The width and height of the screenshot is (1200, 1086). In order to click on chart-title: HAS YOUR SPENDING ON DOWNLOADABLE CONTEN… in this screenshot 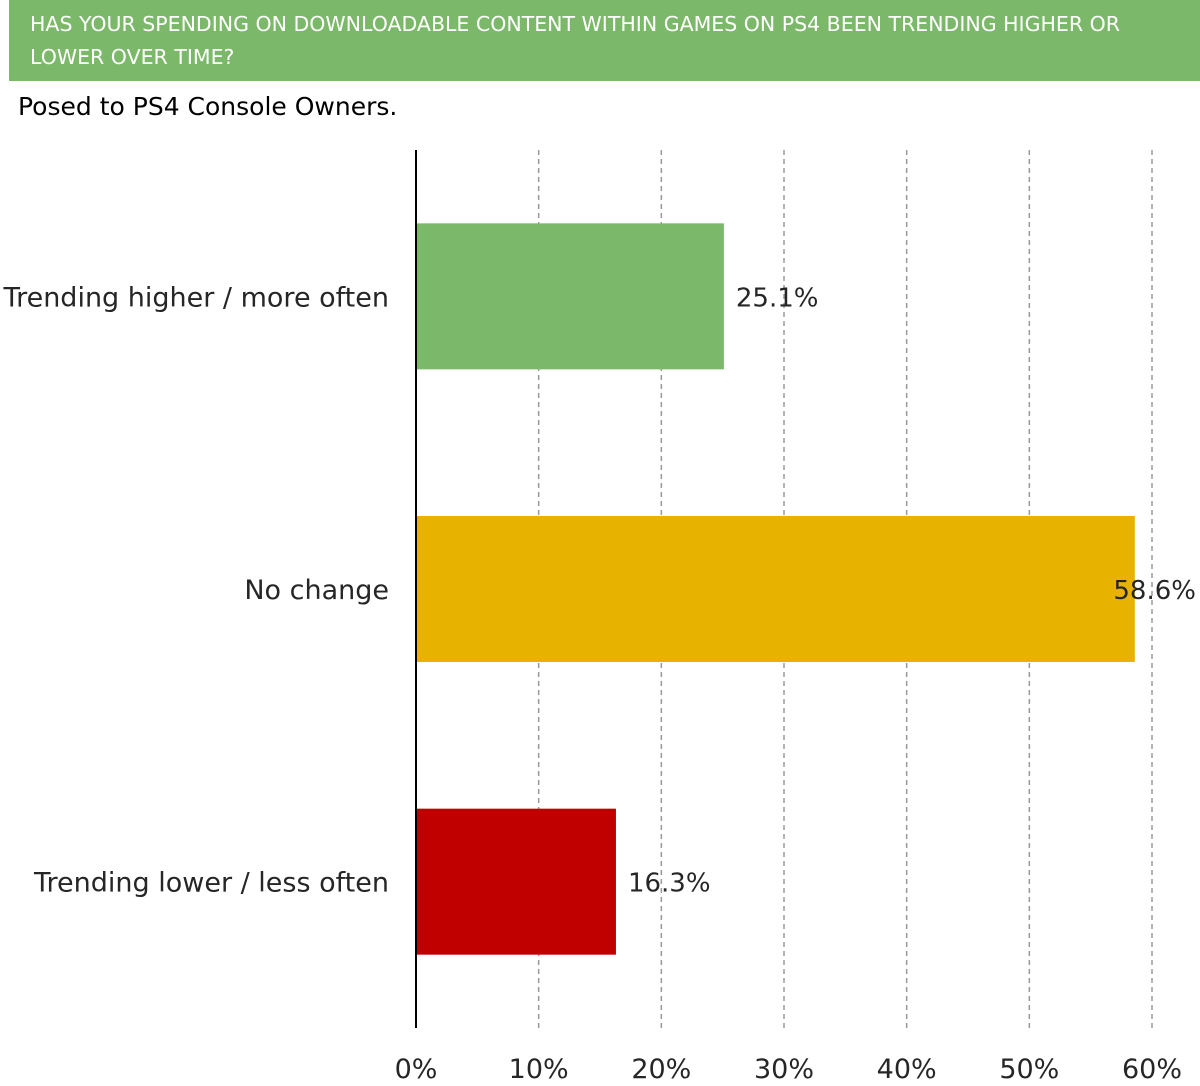, I will do `click(575, 40)`.